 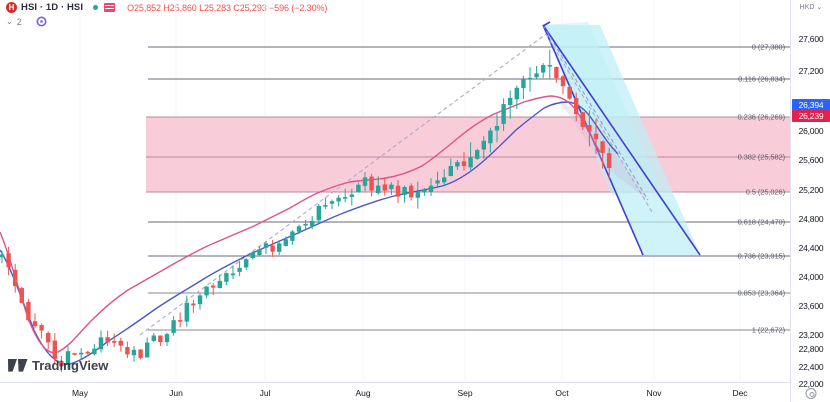 What do you see at coordinates (621, 138) in the screenshot?
I see `descending-channel` at bounding box center [621, 138].